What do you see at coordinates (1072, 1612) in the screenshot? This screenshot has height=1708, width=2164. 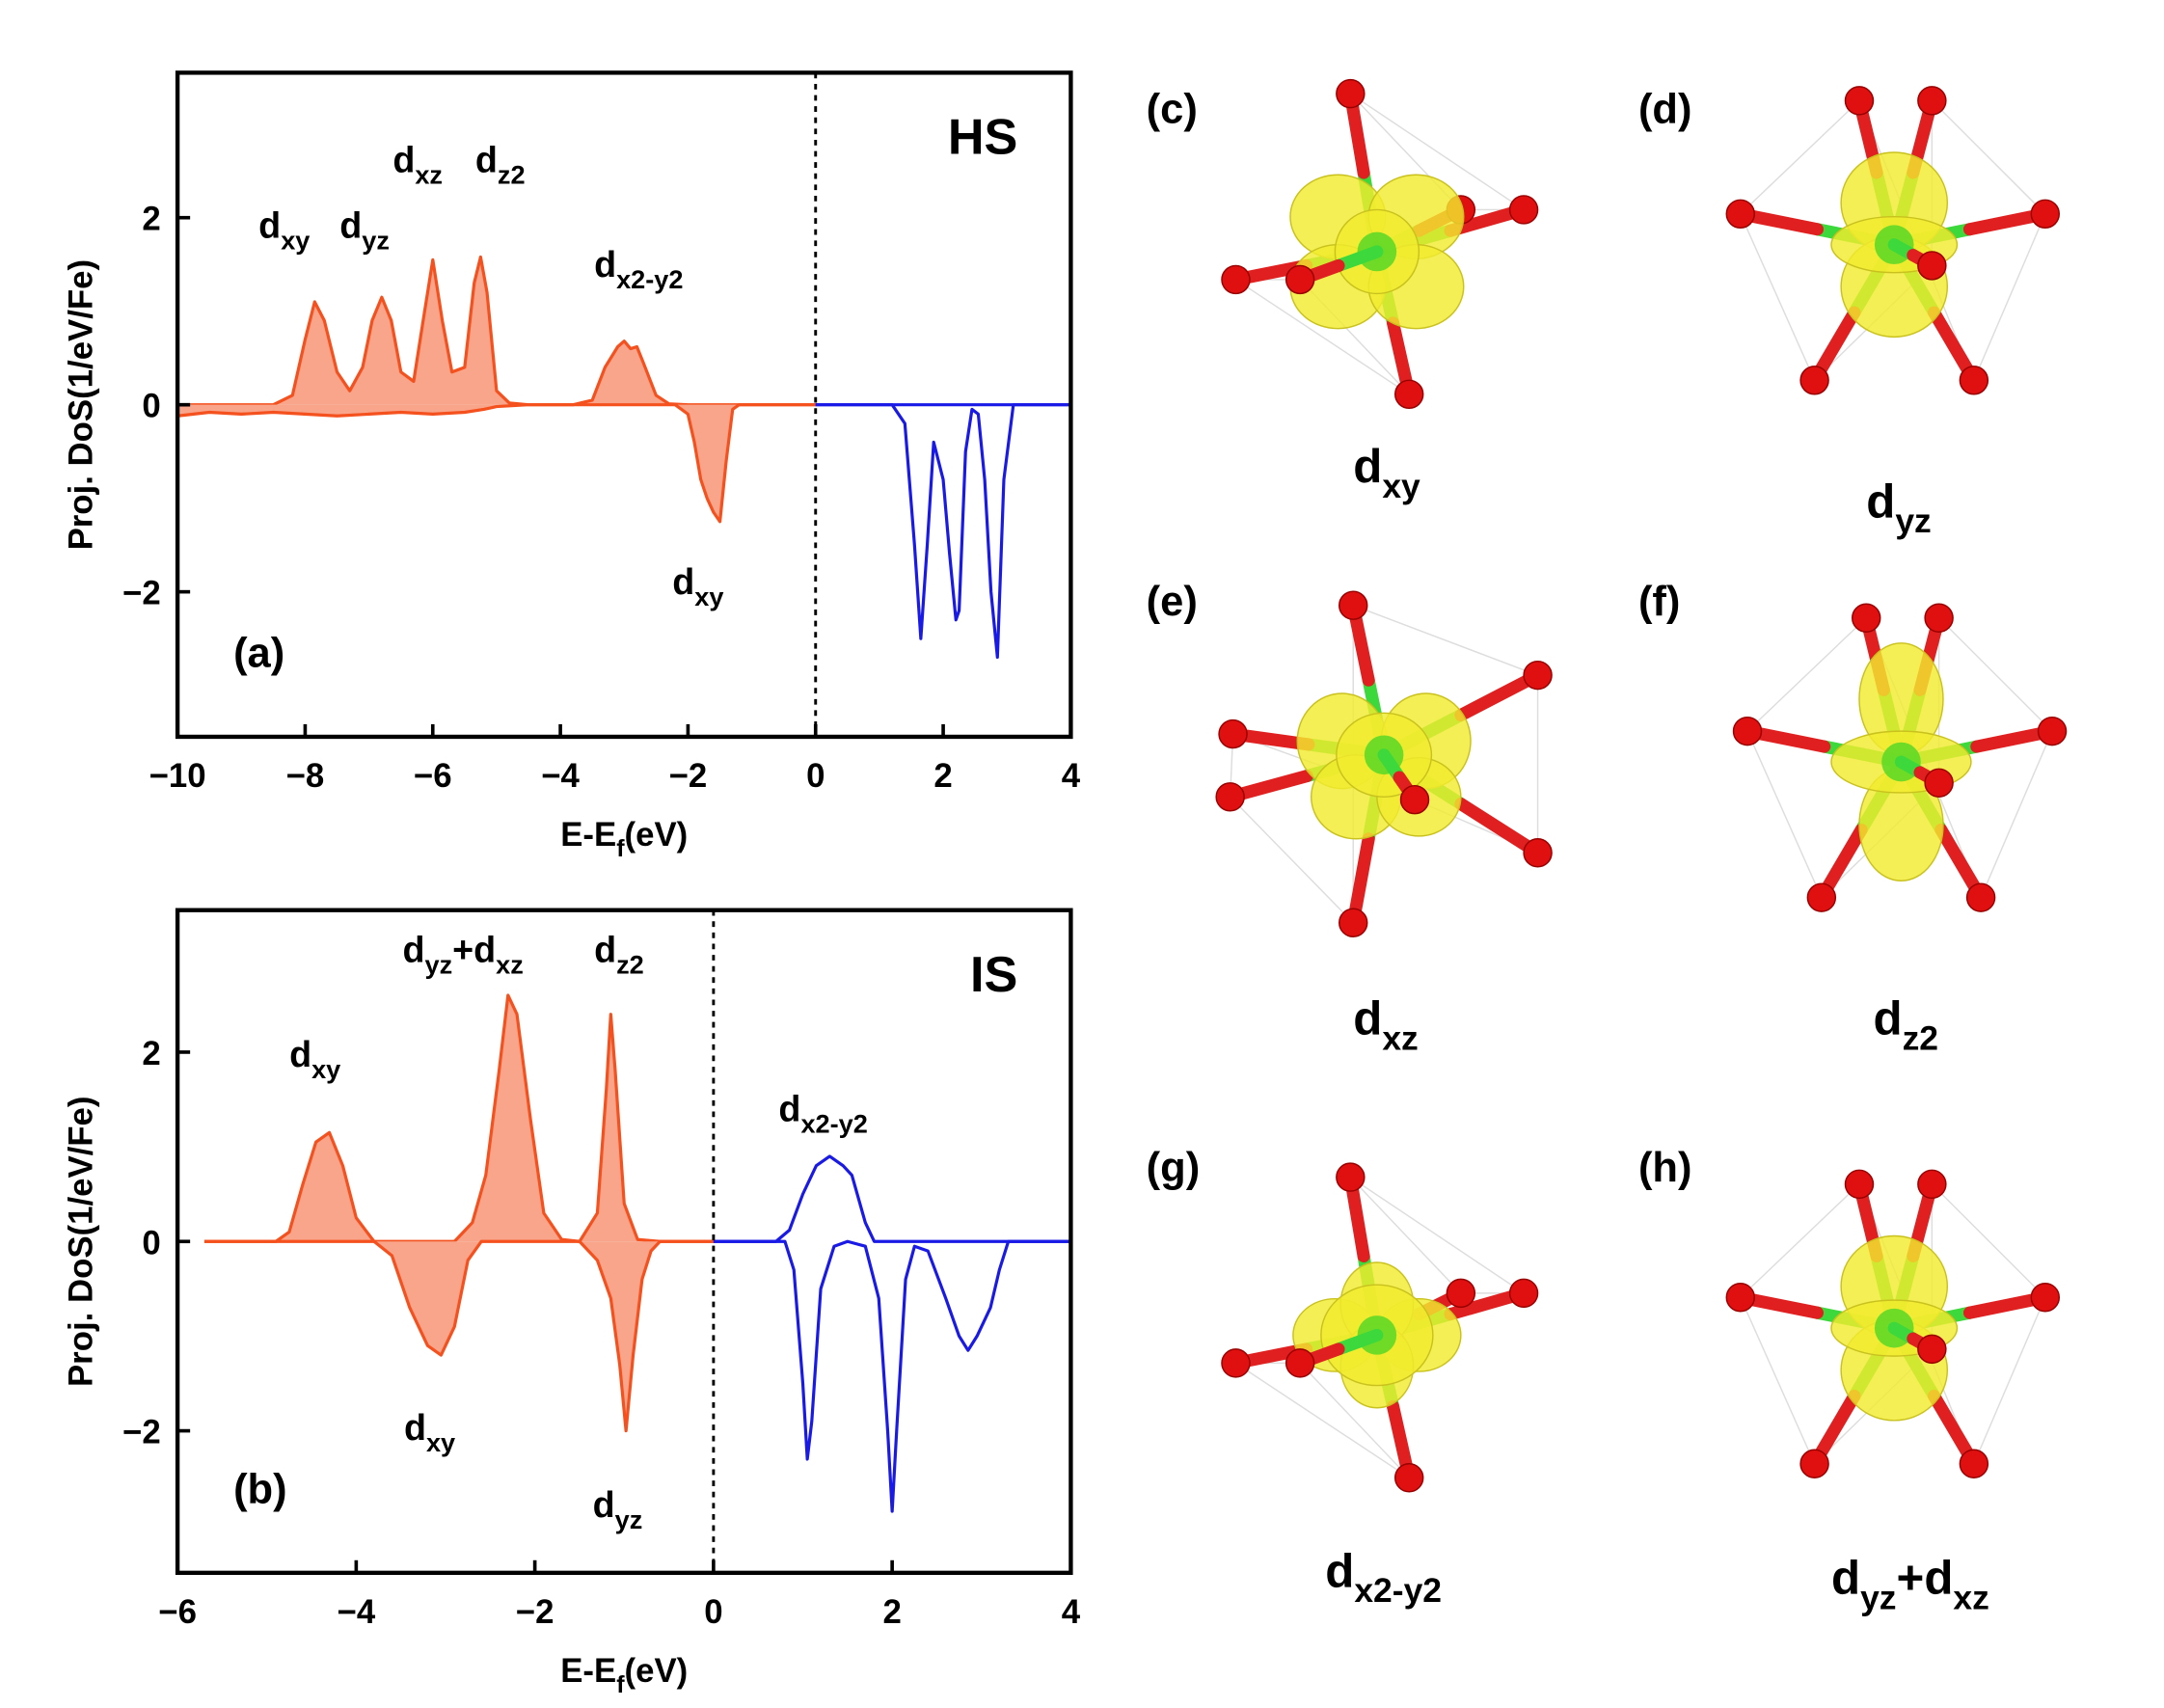 I see `x-tick-label: 4` at bounding box center [1072, 1612].